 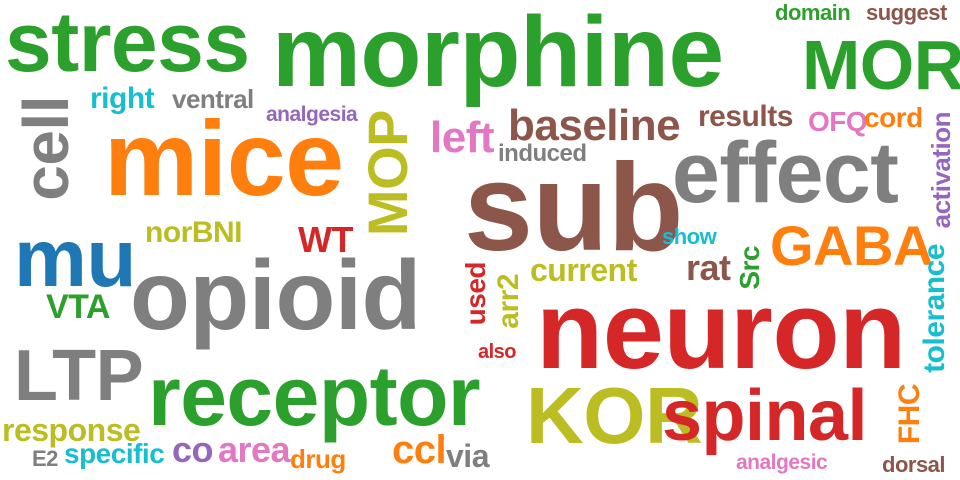 I want to click on word-results: results, so click(x=745, y=116).